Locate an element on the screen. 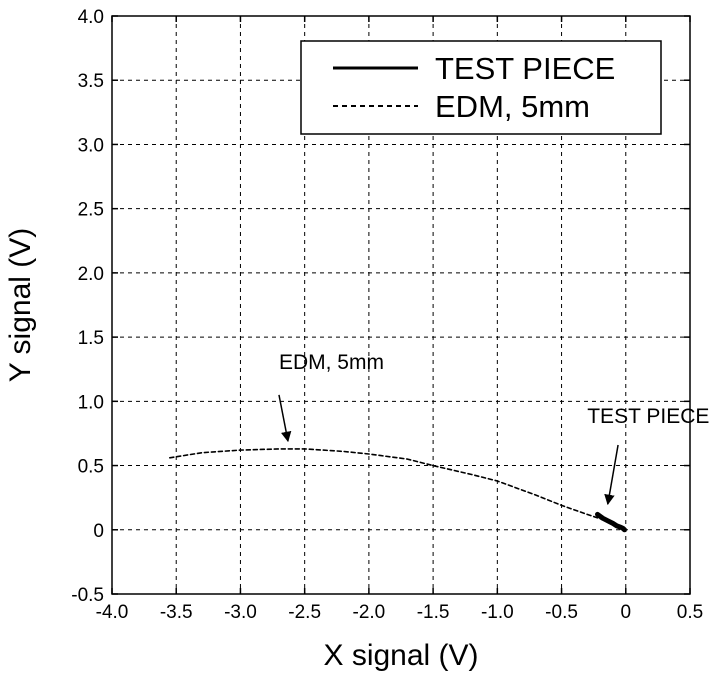 The width and height of the screenshot is (727, 675). y-tick-label: 3.0 is located at coordinates (91, 145).